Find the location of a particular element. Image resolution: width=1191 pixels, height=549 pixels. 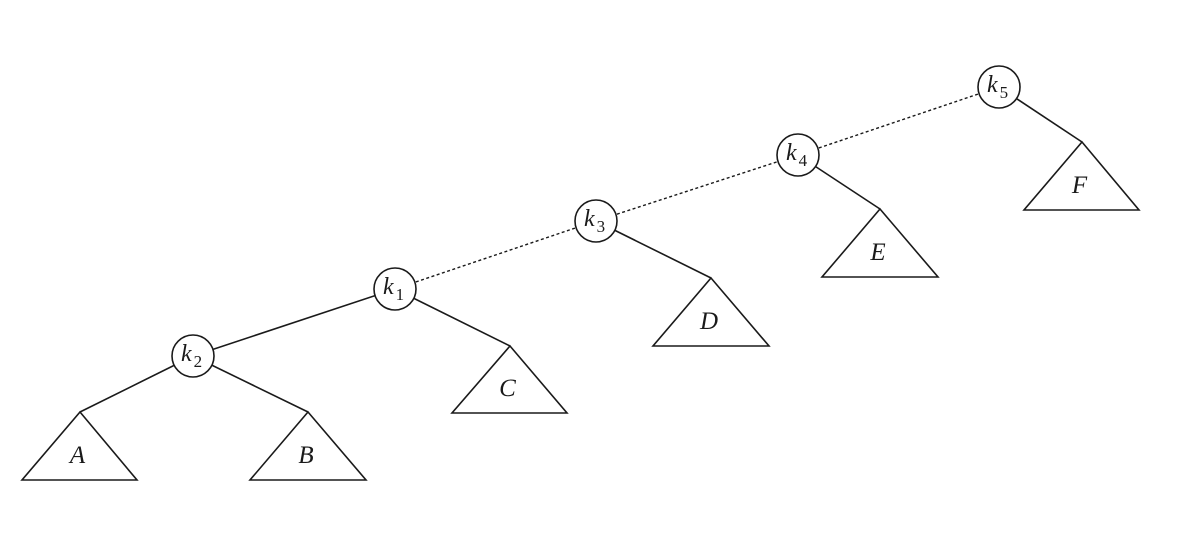

edge-k1-k3 is located at coordinates (495, 255).